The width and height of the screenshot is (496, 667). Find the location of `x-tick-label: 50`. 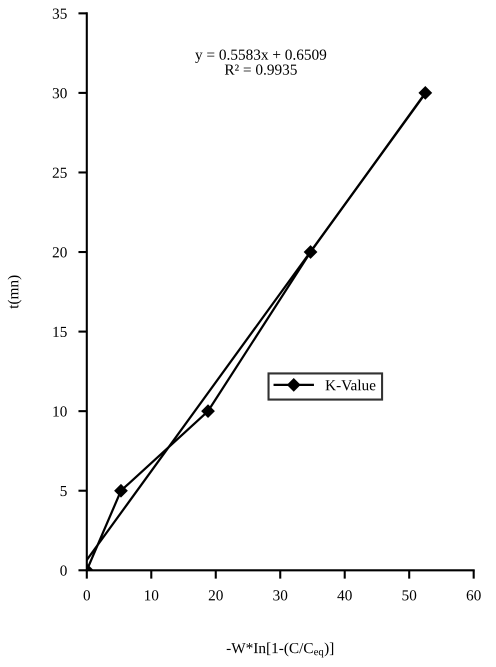

x-tick-label: 50 is located at coordinates (409, 595).